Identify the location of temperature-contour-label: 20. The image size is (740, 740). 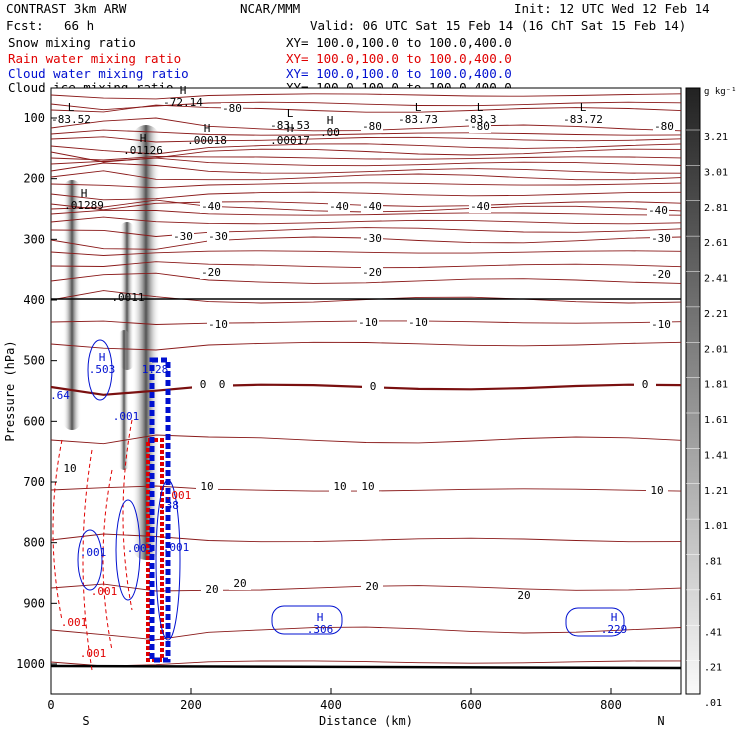
(523, 595).